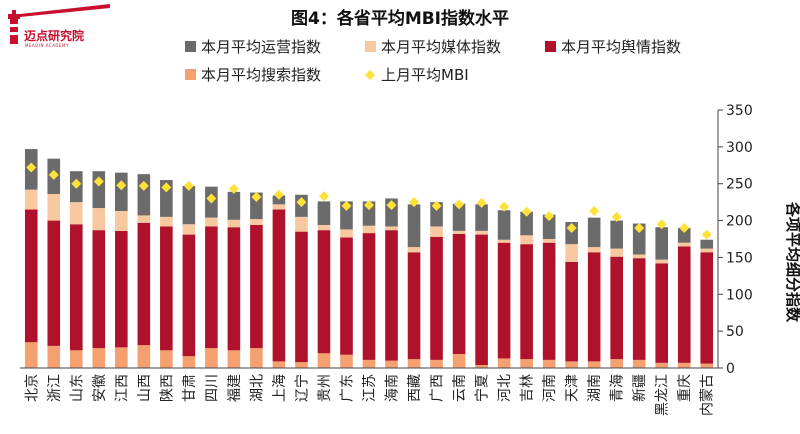 Image resolution: width=800 pixels, height=434 pixels. I want to click on legend-label: 本月平均媒体指数, so click(441, 47).